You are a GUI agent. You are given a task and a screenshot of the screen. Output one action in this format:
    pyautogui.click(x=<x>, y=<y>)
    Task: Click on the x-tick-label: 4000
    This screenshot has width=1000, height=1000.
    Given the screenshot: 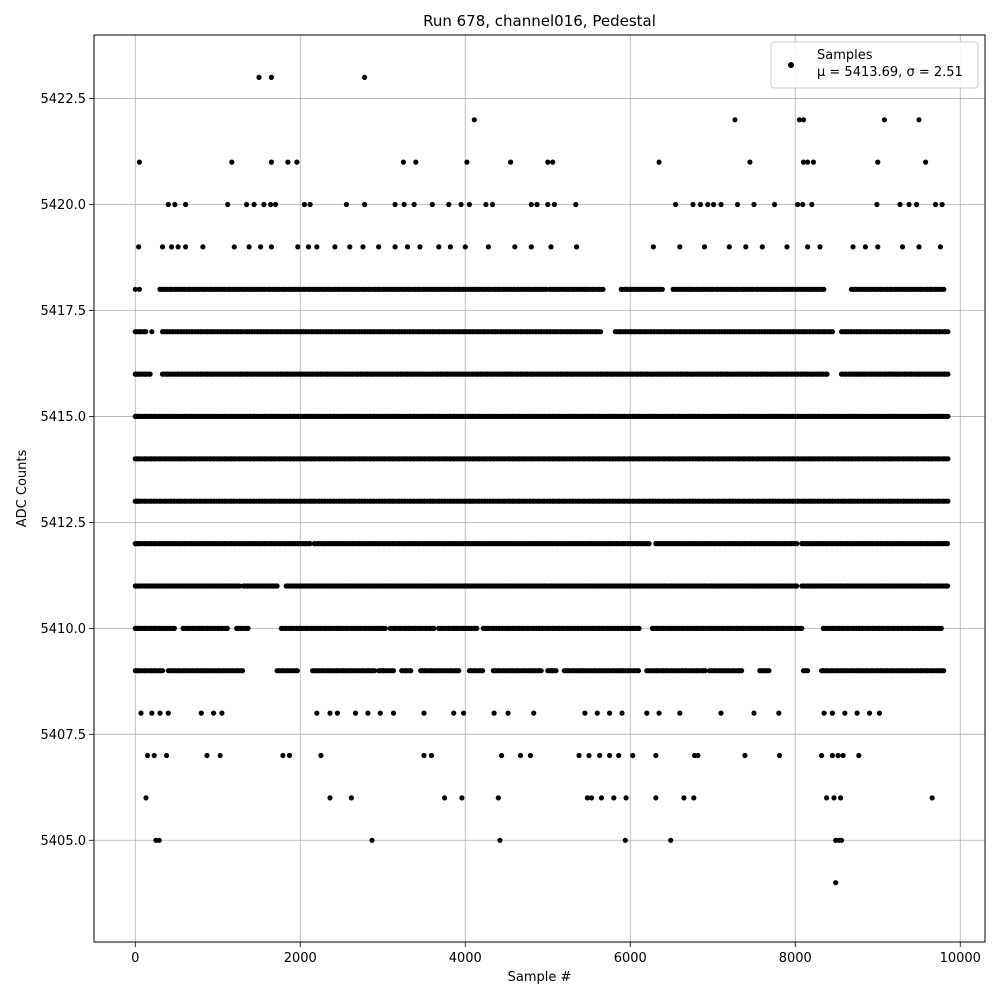 What is the action you would take?
    pyautogui.click(x=465, y=958)
    